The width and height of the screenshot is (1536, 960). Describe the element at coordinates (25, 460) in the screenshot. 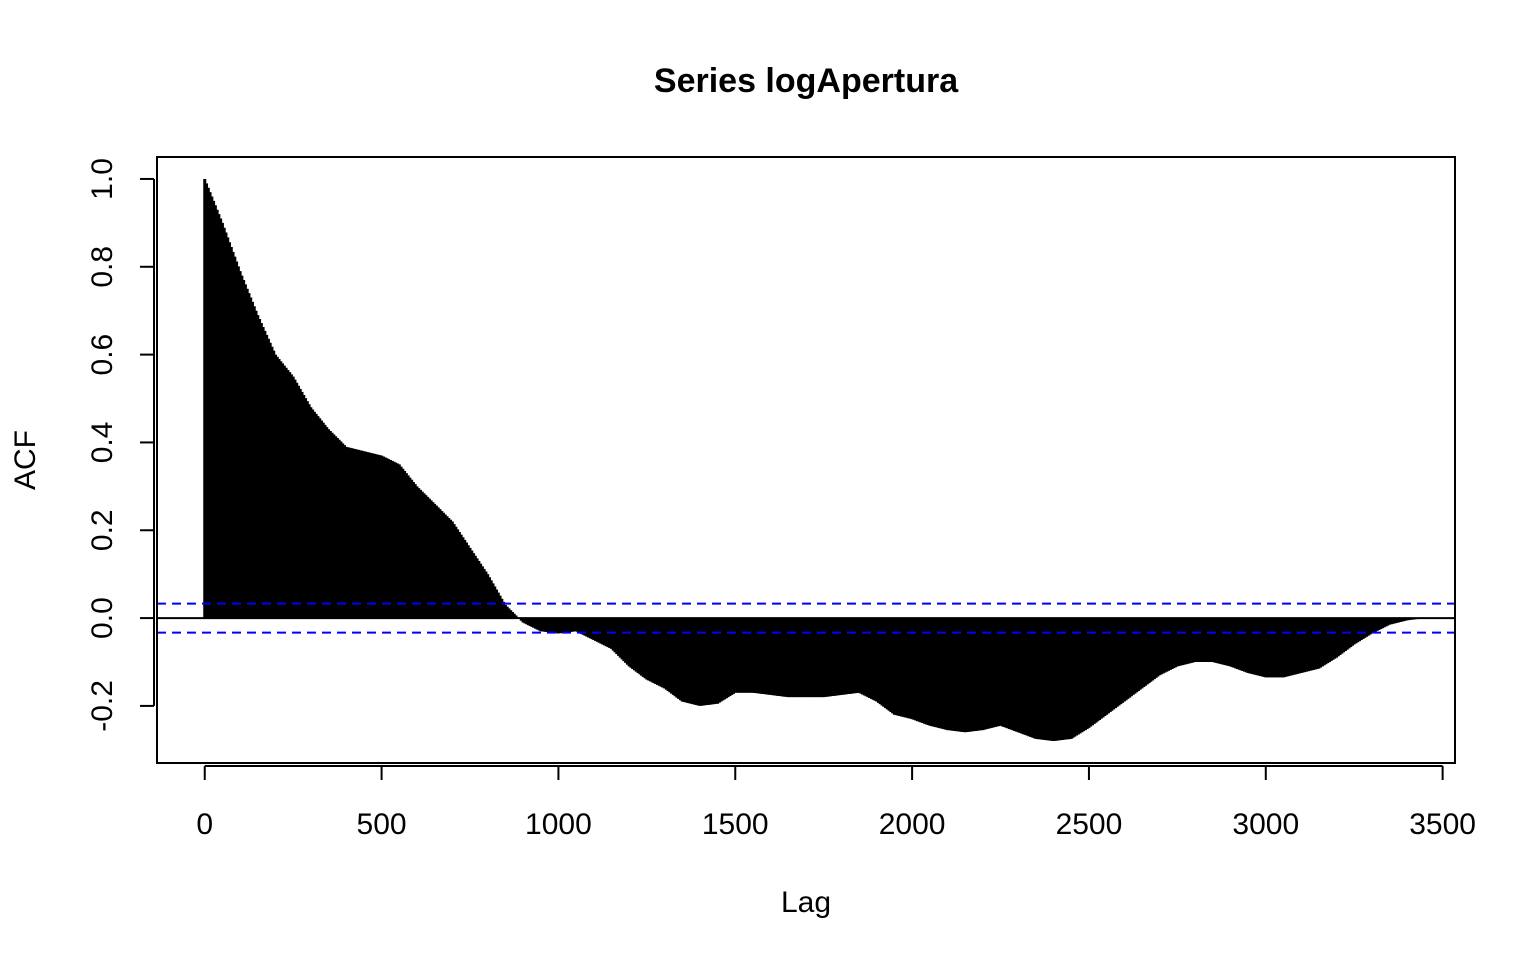

I see `y-axis-label: ACF` at that location.